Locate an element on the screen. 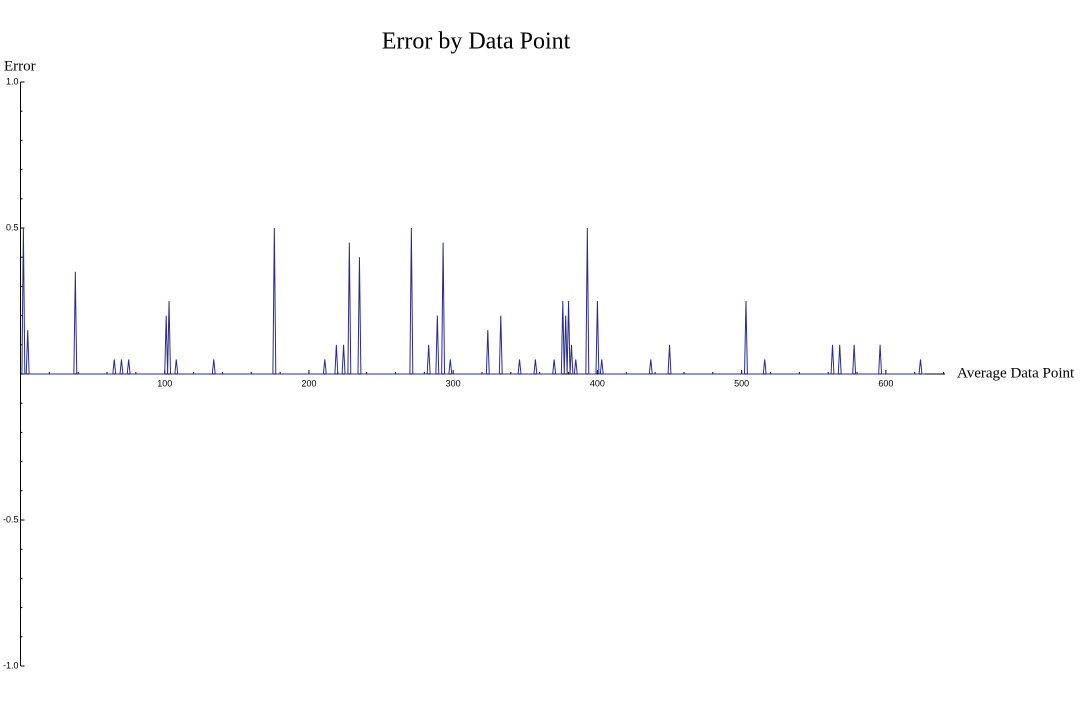 The image size is (1080, 703). y-tick-label: -1.0 is located at coordinates (11, 665).